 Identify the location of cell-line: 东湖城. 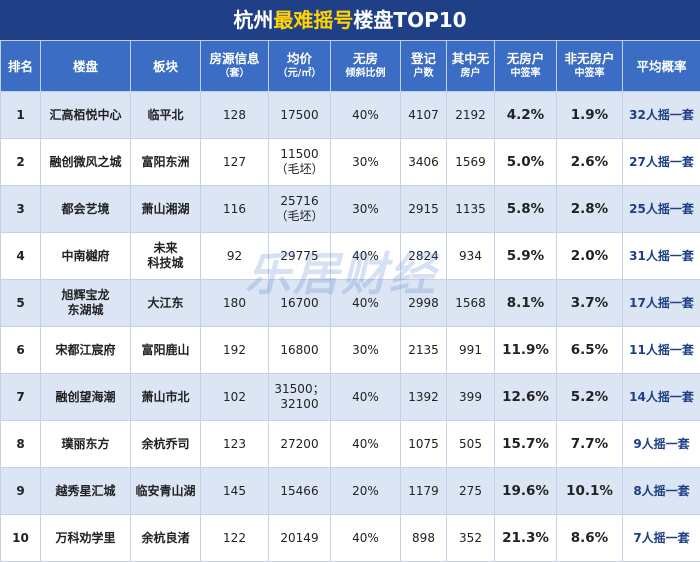
(85, 310).